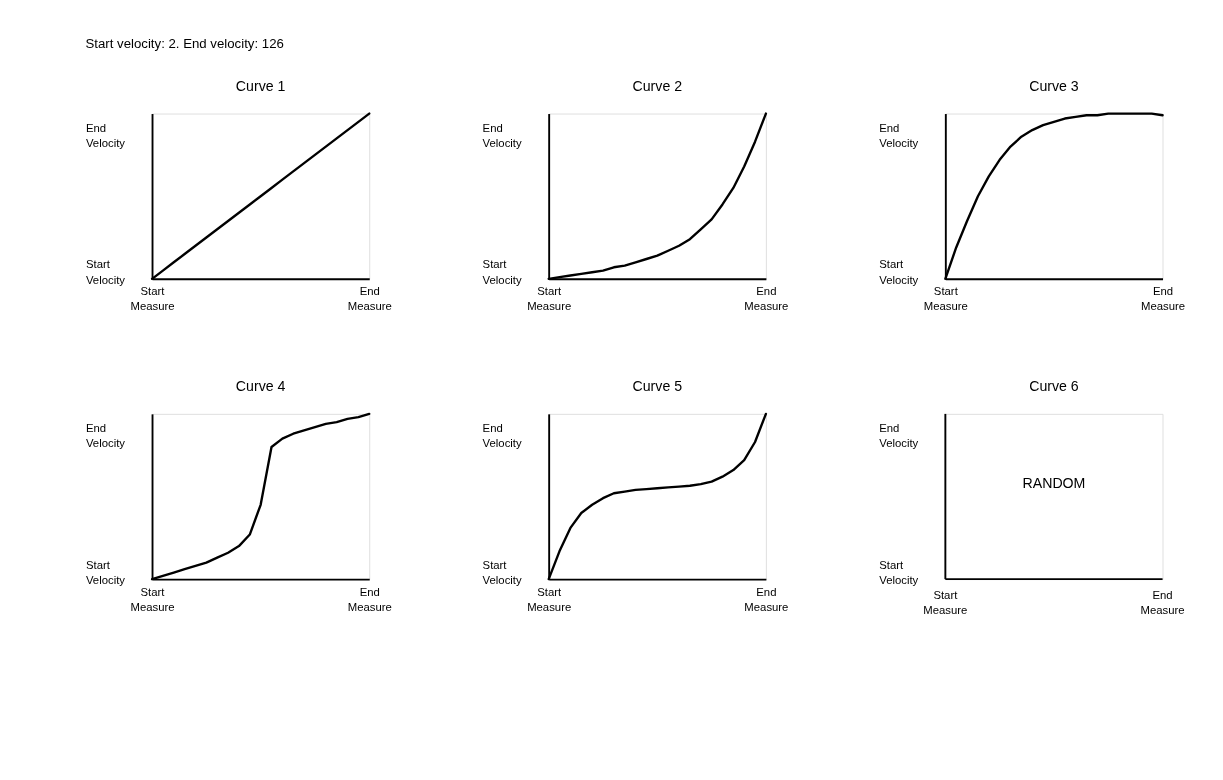  Describe the element at coordinates (260, 85) in the screenshot. I see `chart-title: Curve 1` at that location.